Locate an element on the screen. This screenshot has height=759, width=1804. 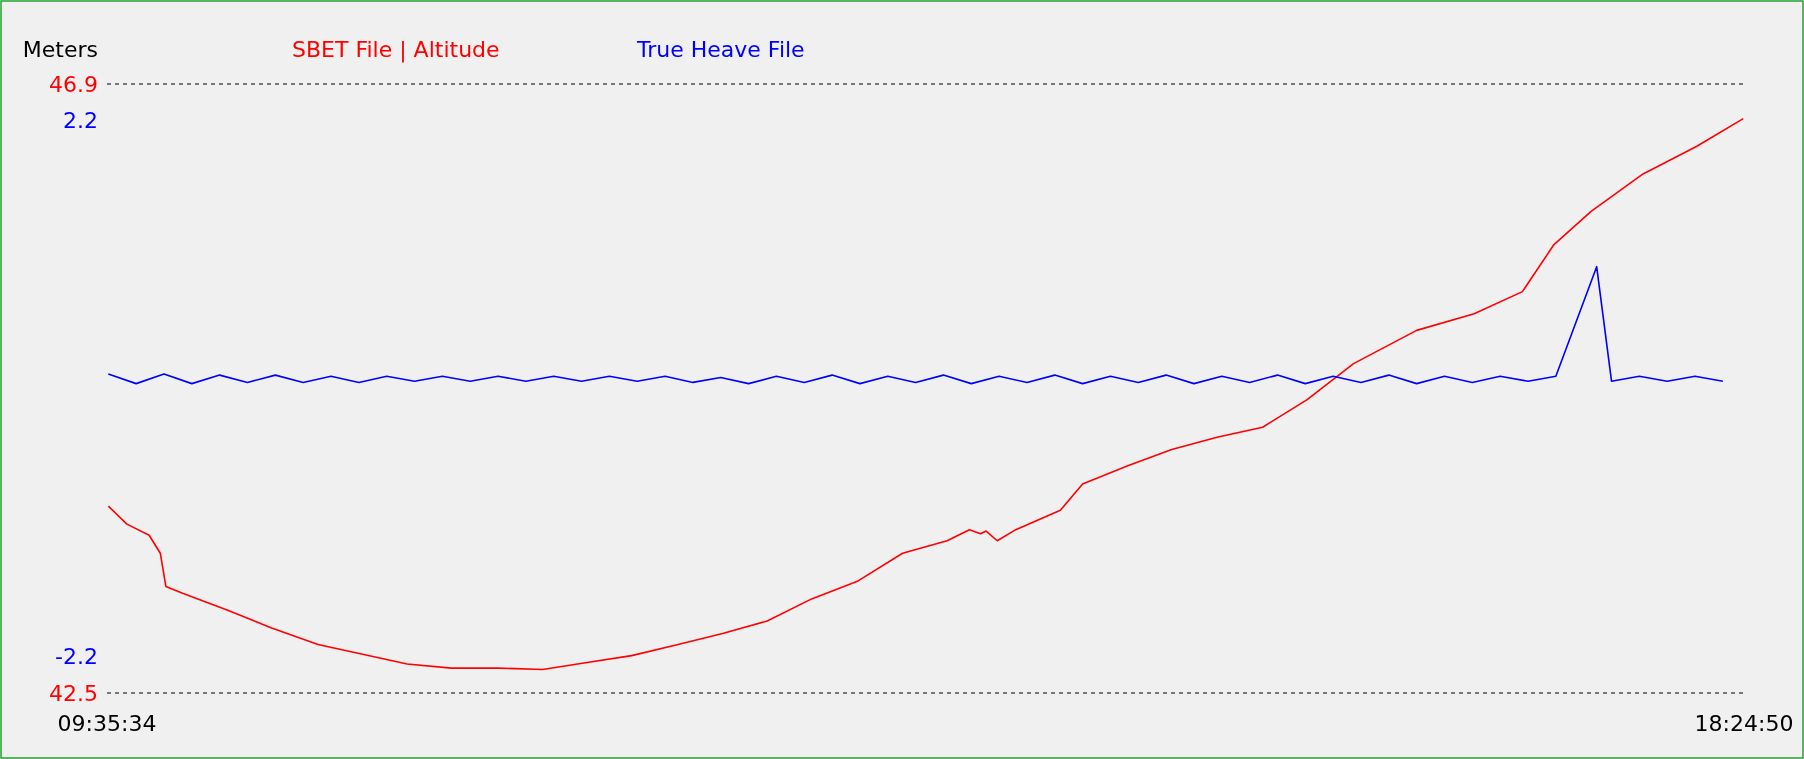
x-tick-label: 18:24:50 is located at coordinates (1744, 723).